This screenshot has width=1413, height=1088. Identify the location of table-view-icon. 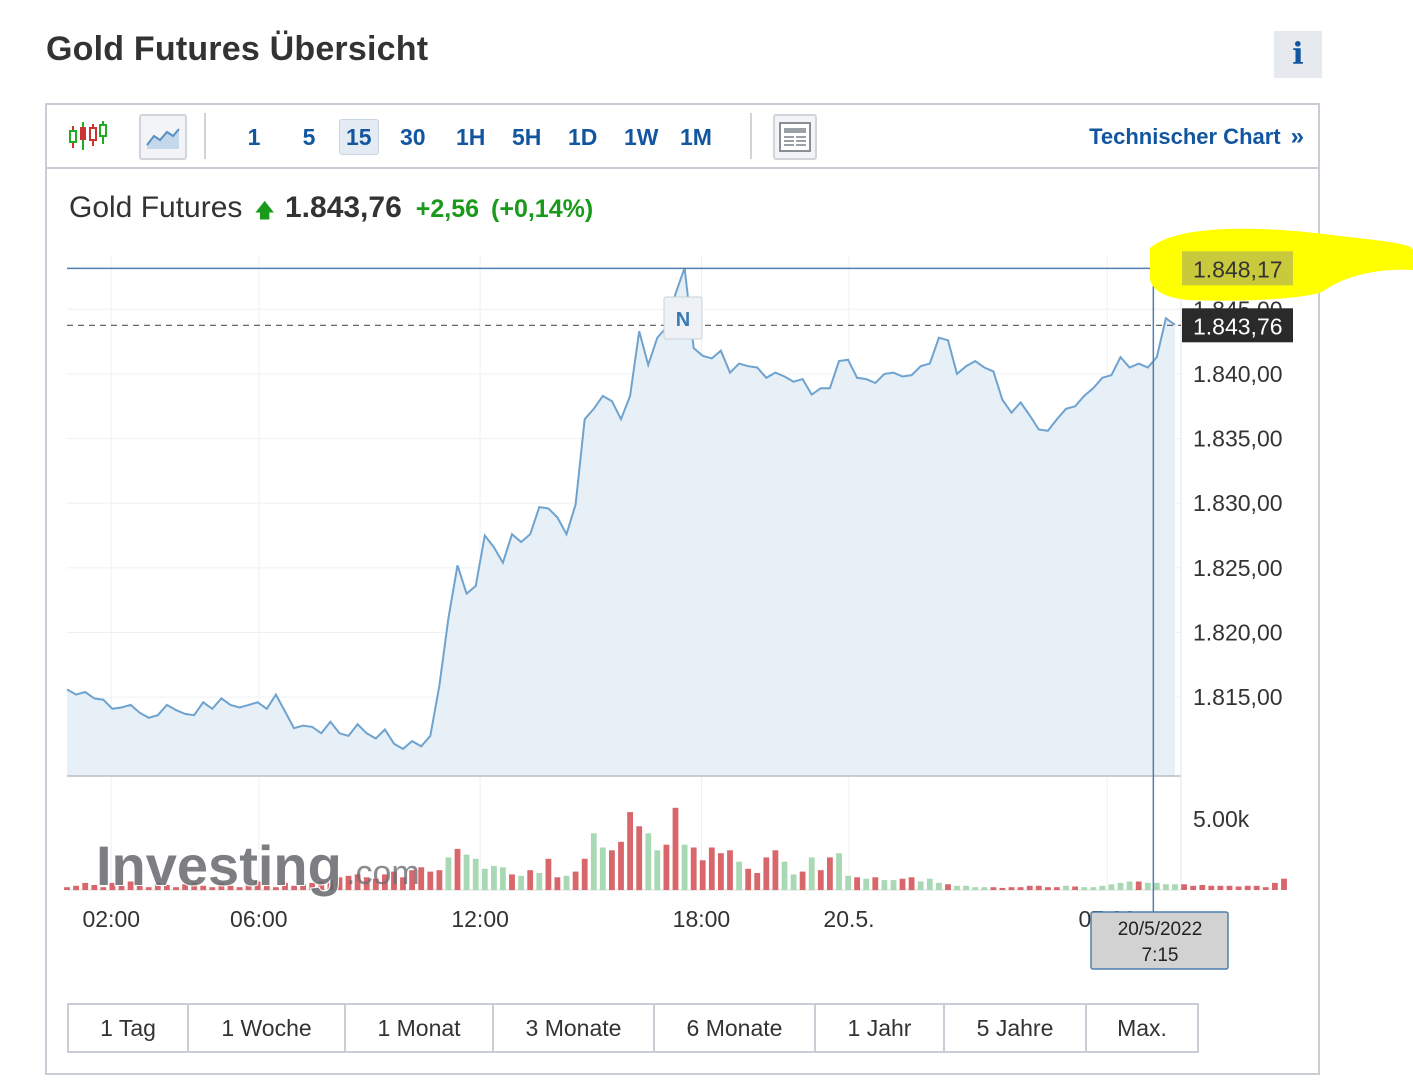
(795, 137).